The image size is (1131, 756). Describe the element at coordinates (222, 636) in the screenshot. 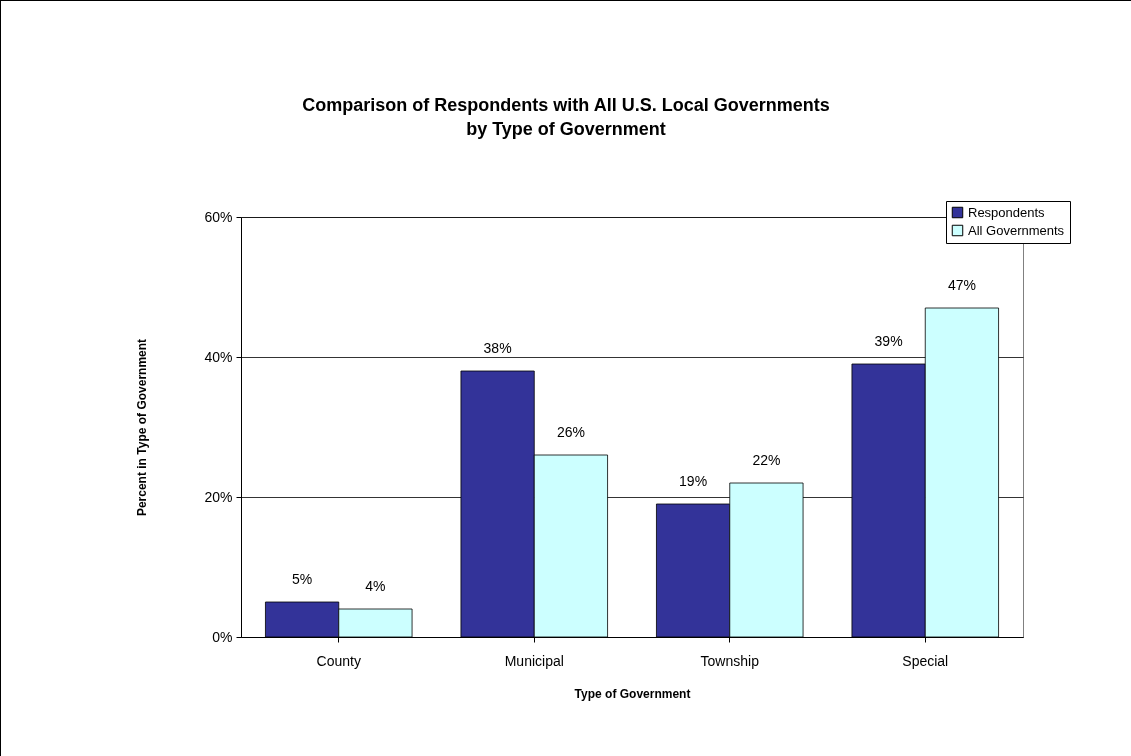

I see `y-tick-label: 0%` at that location.